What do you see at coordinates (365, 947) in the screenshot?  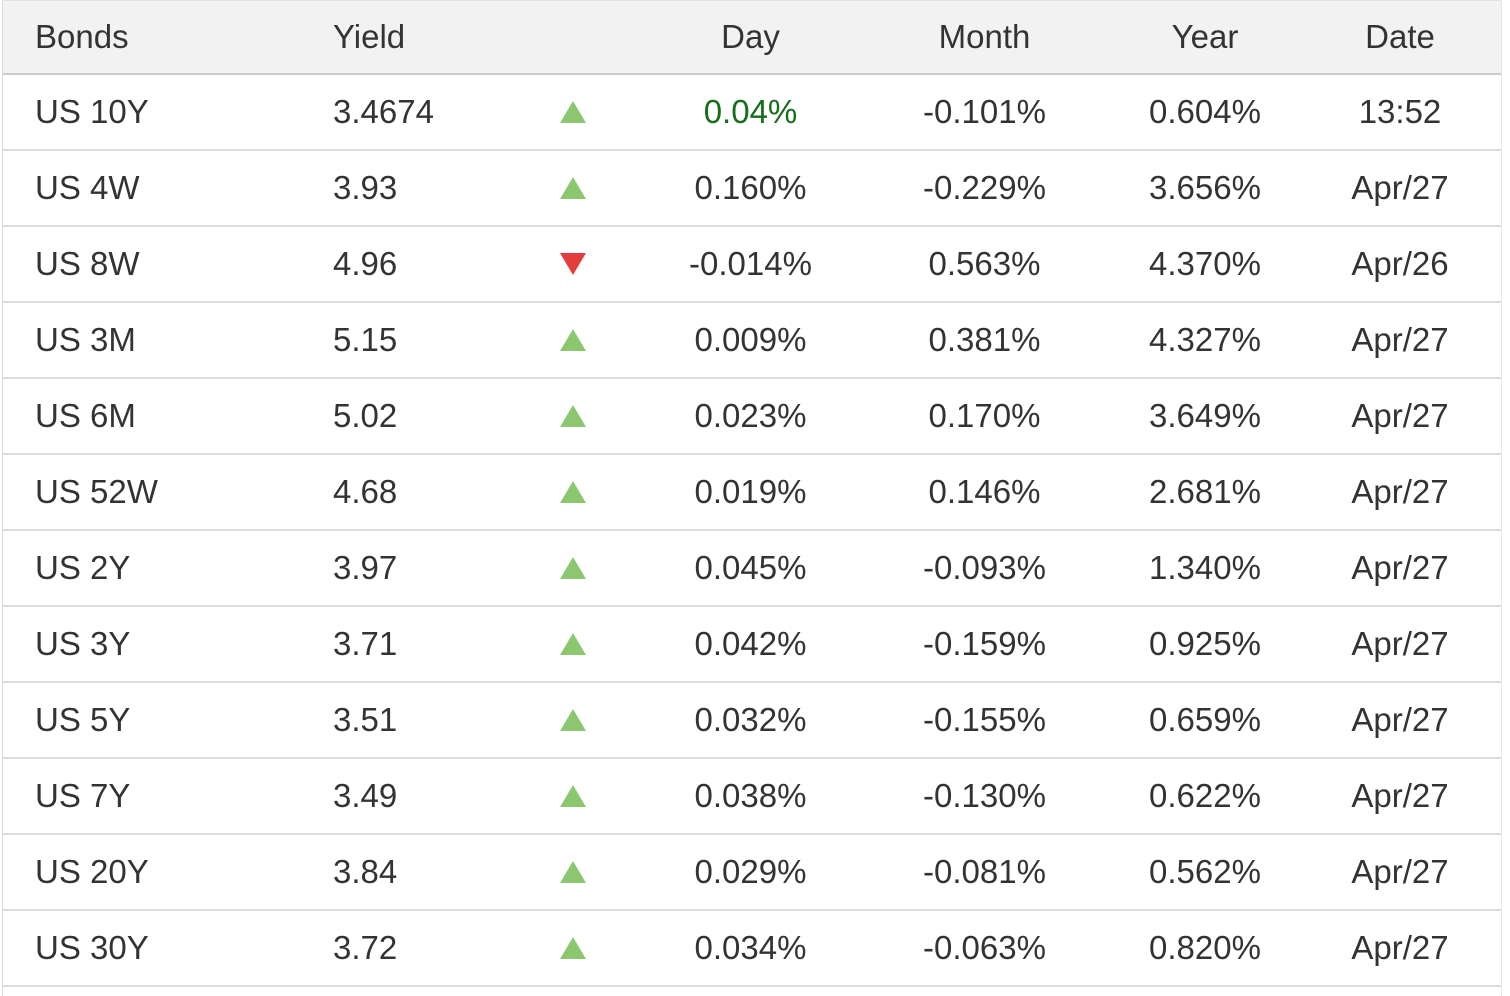 I see `yield-cell: 3.72` at bounding box center [365, 947].